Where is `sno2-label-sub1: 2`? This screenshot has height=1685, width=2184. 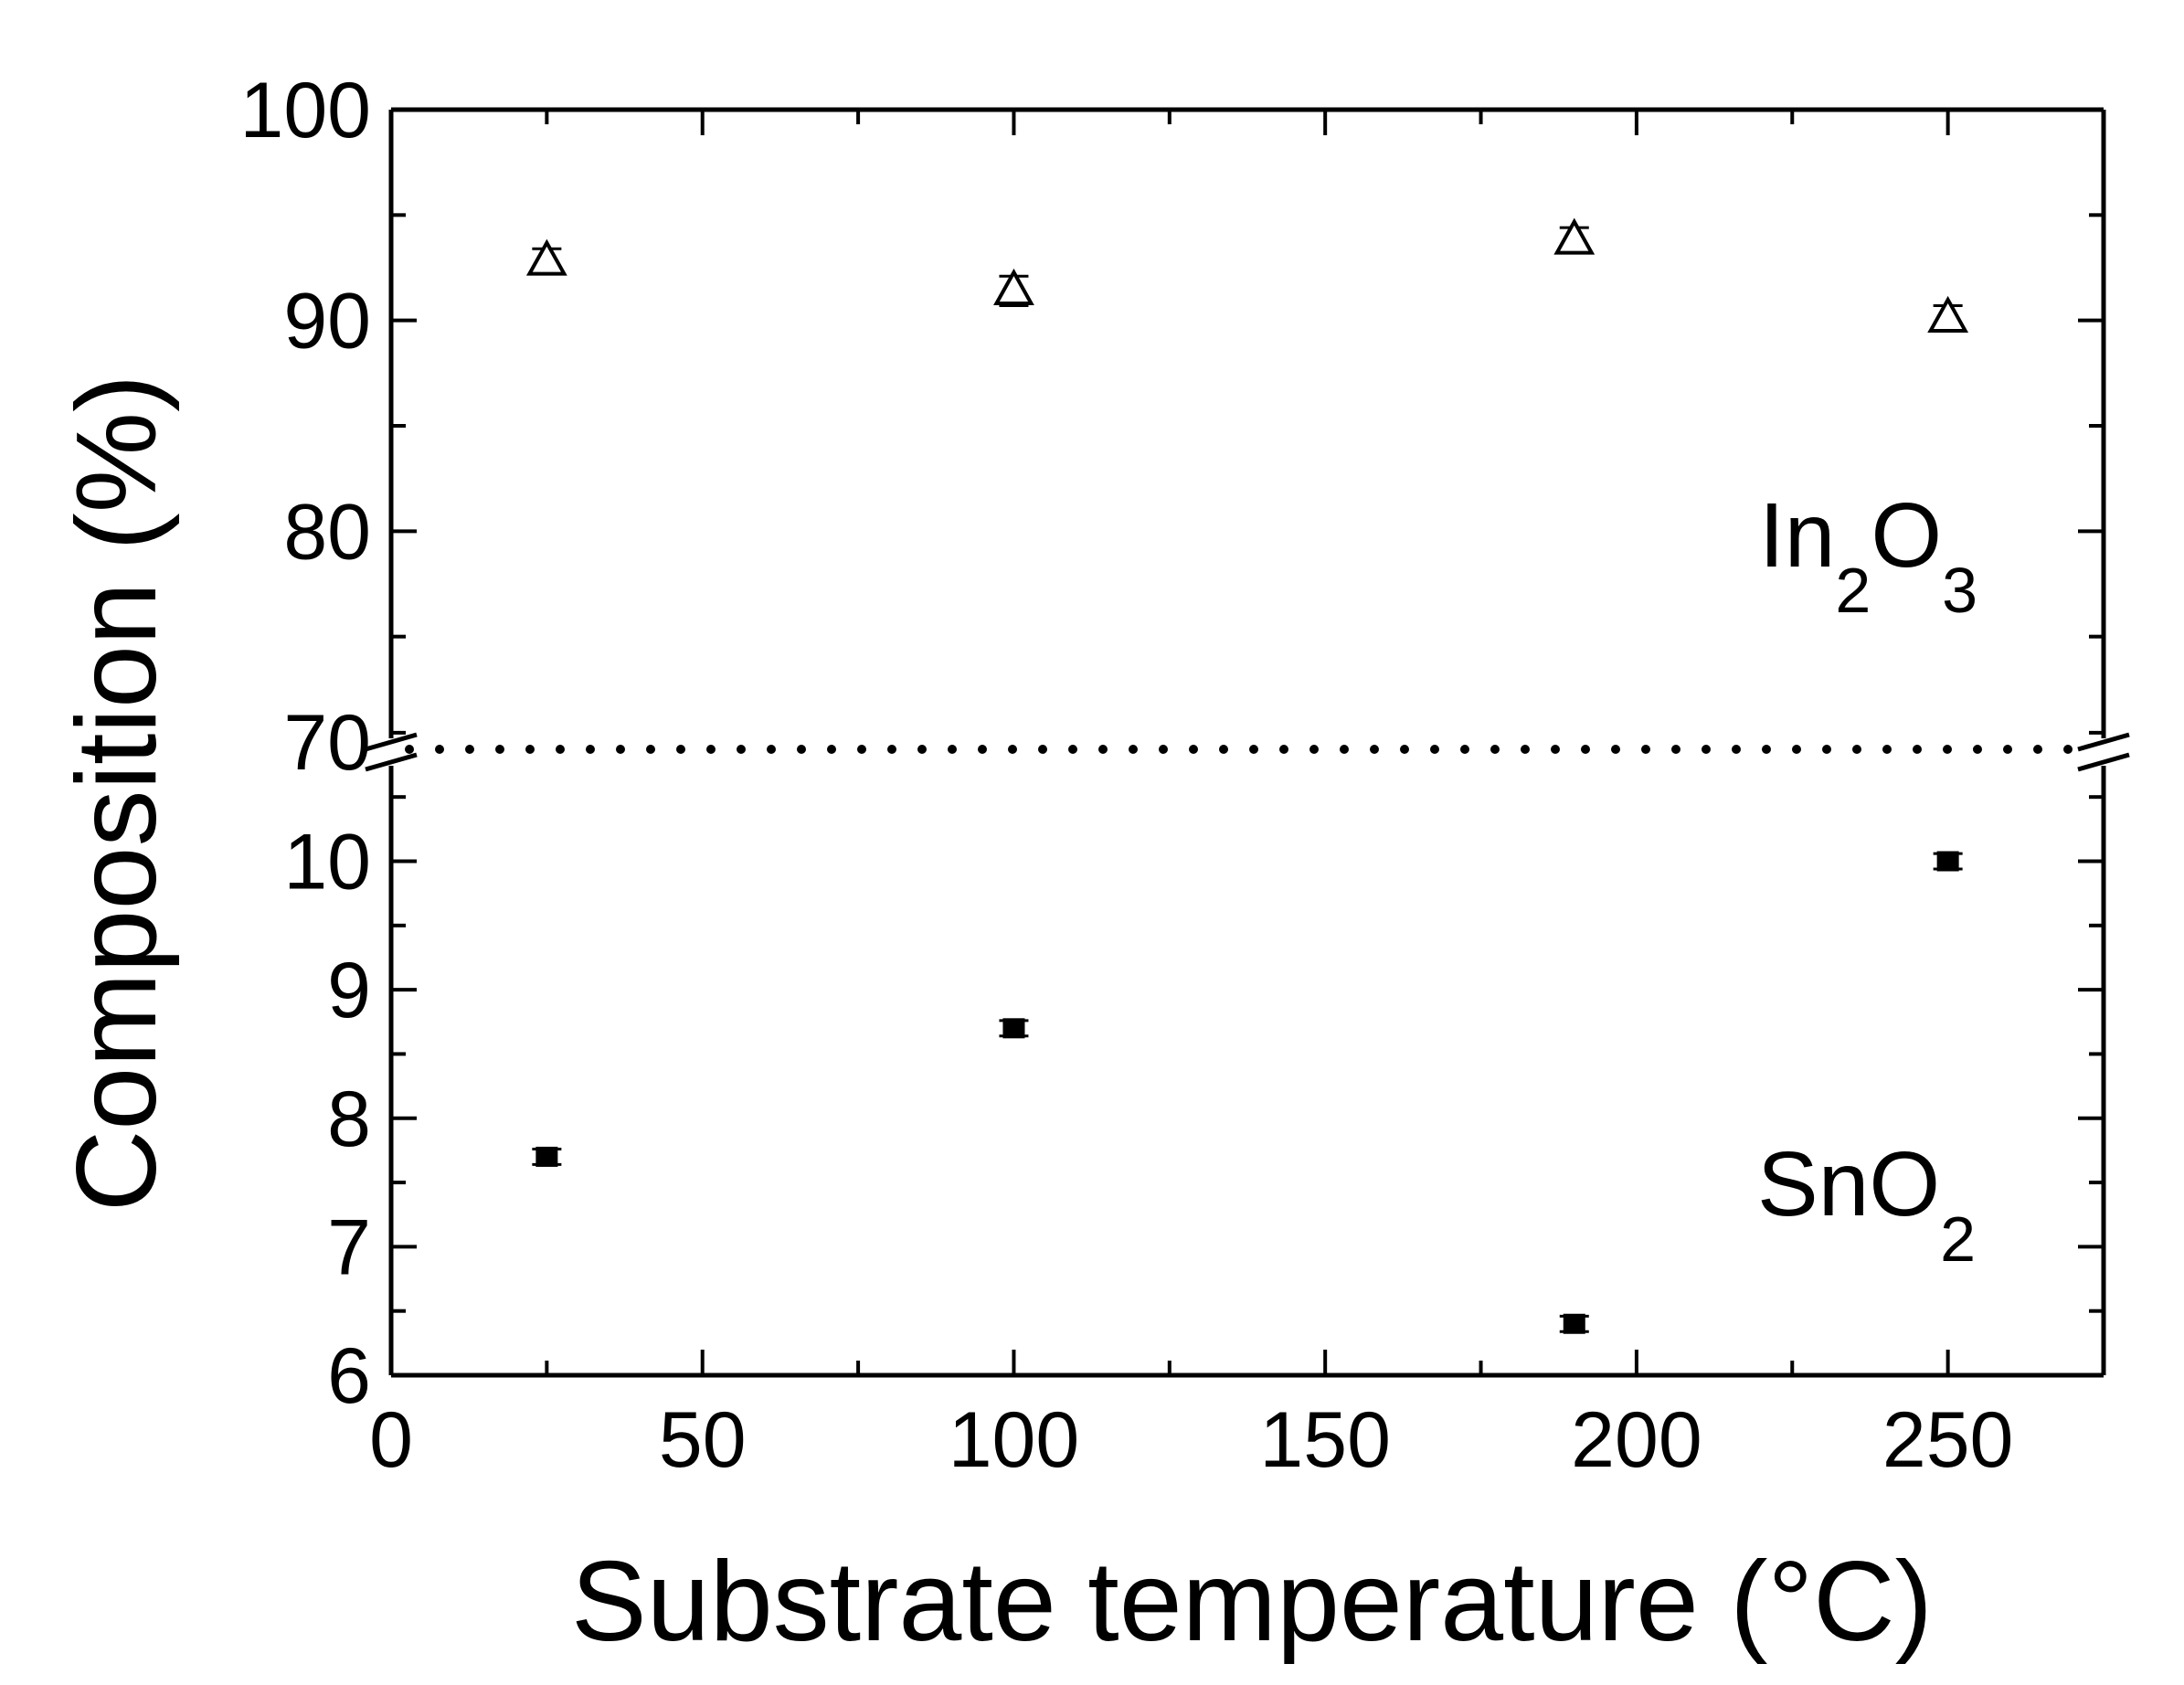
sno2-label-sub1: 2 is located at coordinates (1958, 1239).